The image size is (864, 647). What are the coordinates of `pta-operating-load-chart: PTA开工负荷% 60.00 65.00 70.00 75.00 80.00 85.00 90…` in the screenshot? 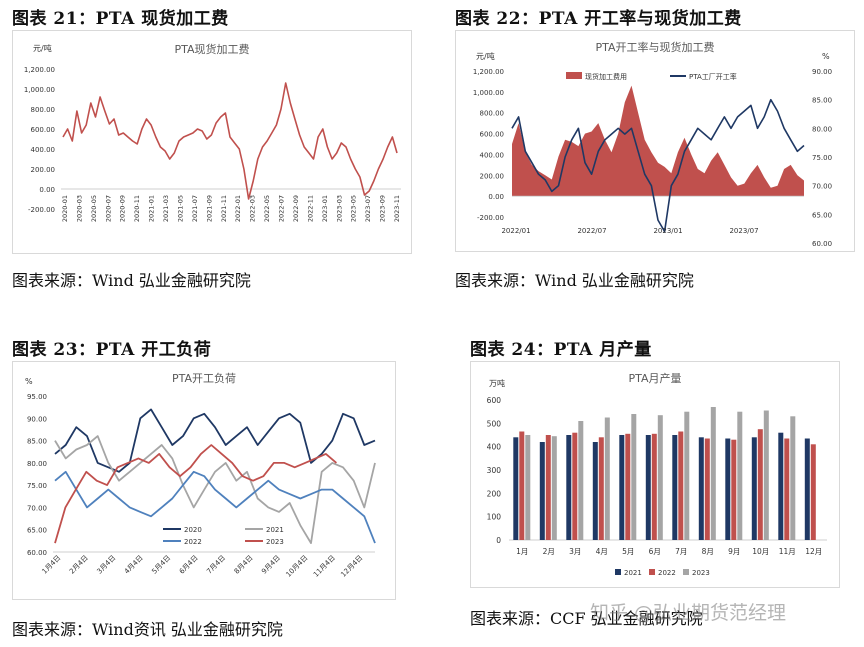 It's located at (200, 475).